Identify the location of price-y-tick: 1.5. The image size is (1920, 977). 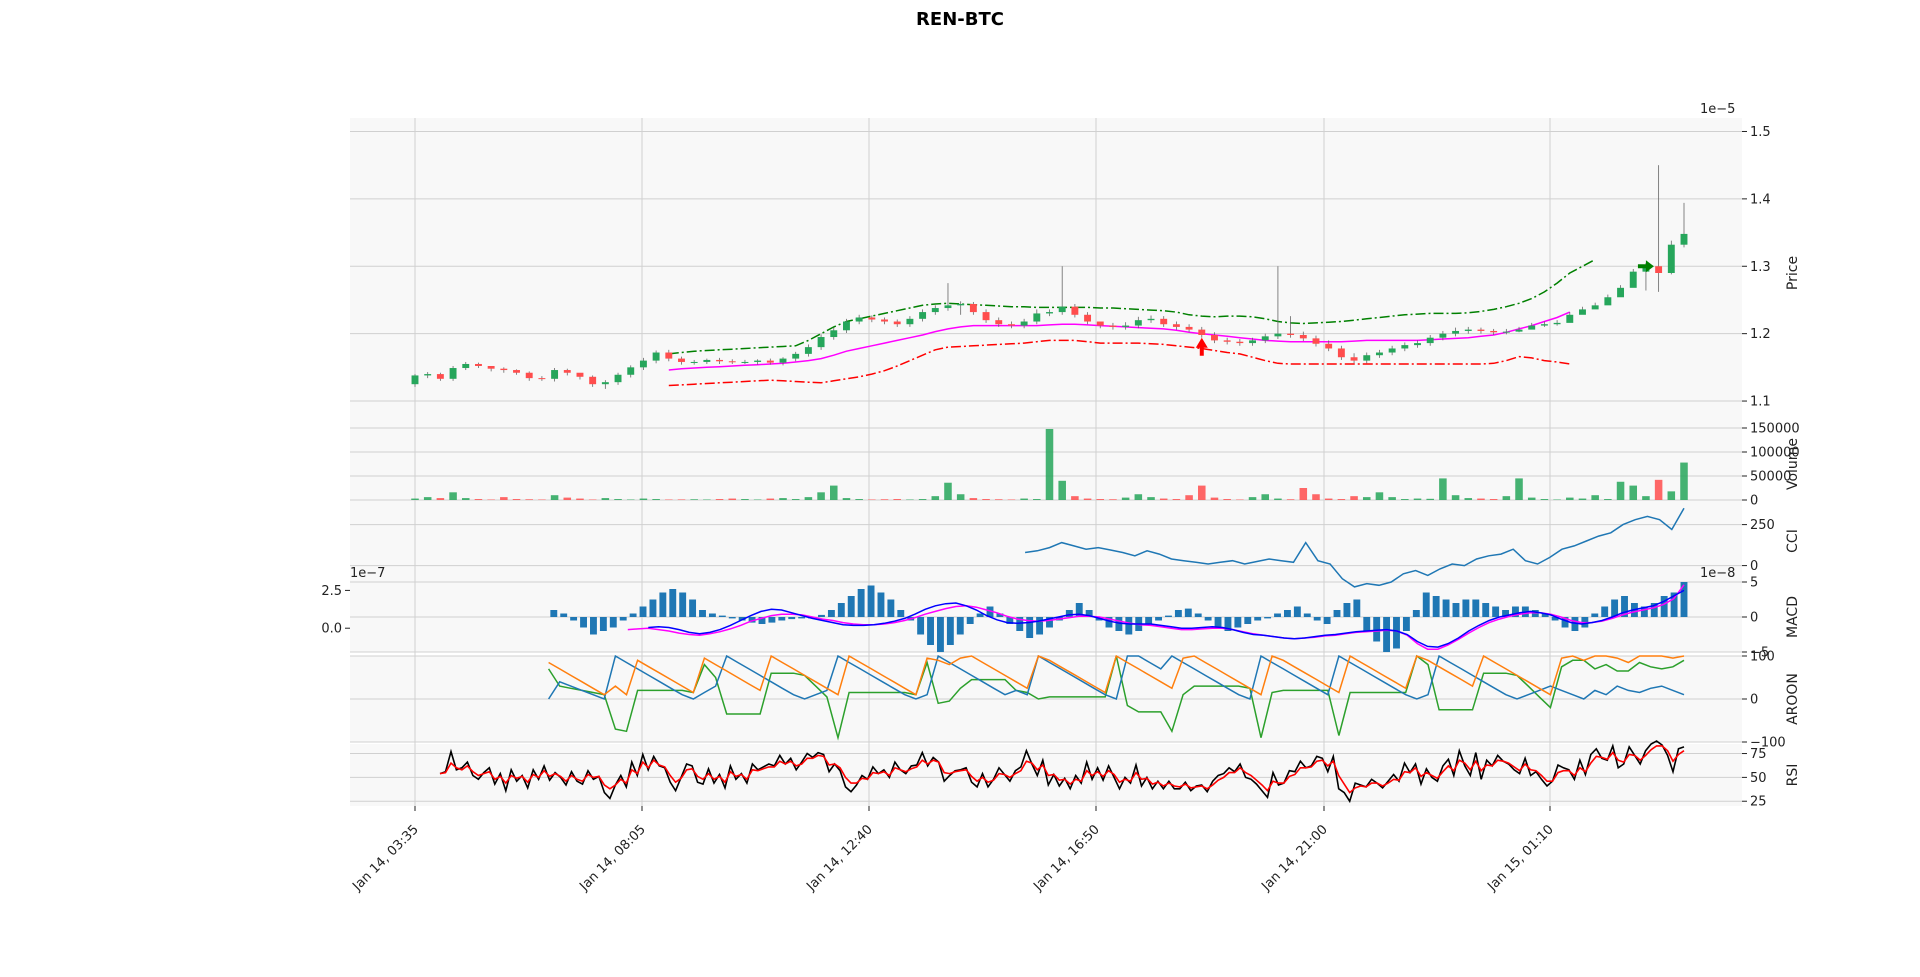
(1760, 132).